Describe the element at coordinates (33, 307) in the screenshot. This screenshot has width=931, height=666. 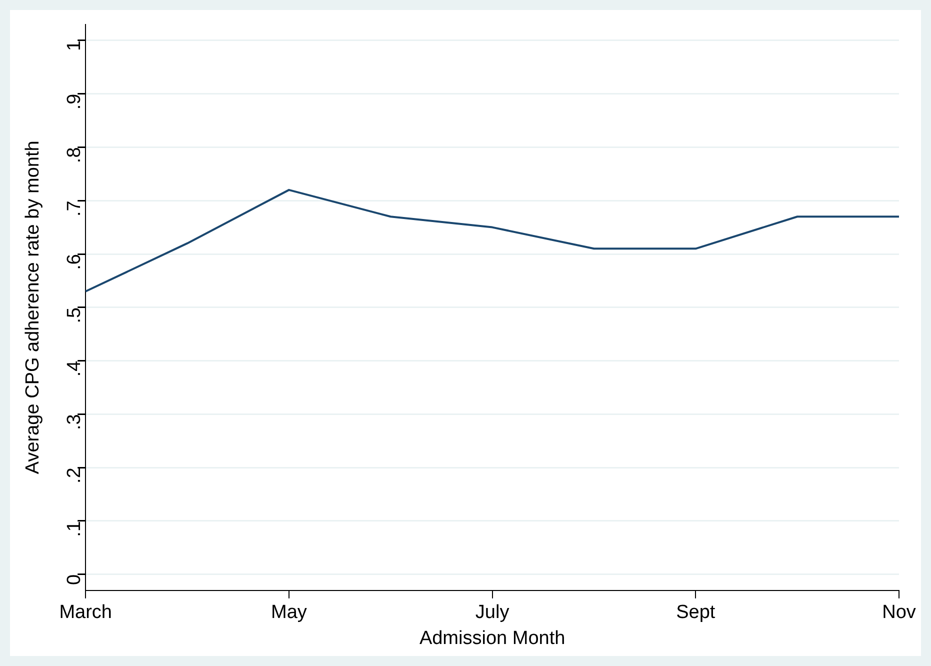
I see `y-axis-title: Average CPG adherence rate by month` at that location.